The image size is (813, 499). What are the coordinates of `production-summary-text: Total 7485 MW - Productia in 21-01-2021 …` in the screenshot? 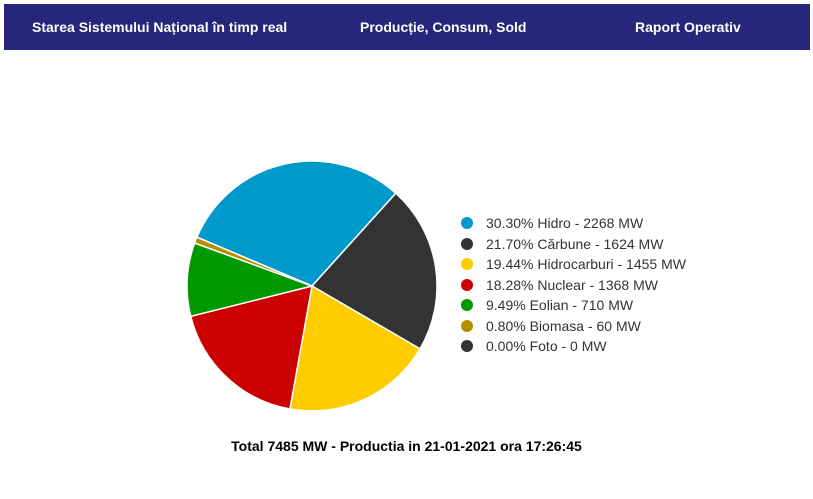 It's located at (406, 446).